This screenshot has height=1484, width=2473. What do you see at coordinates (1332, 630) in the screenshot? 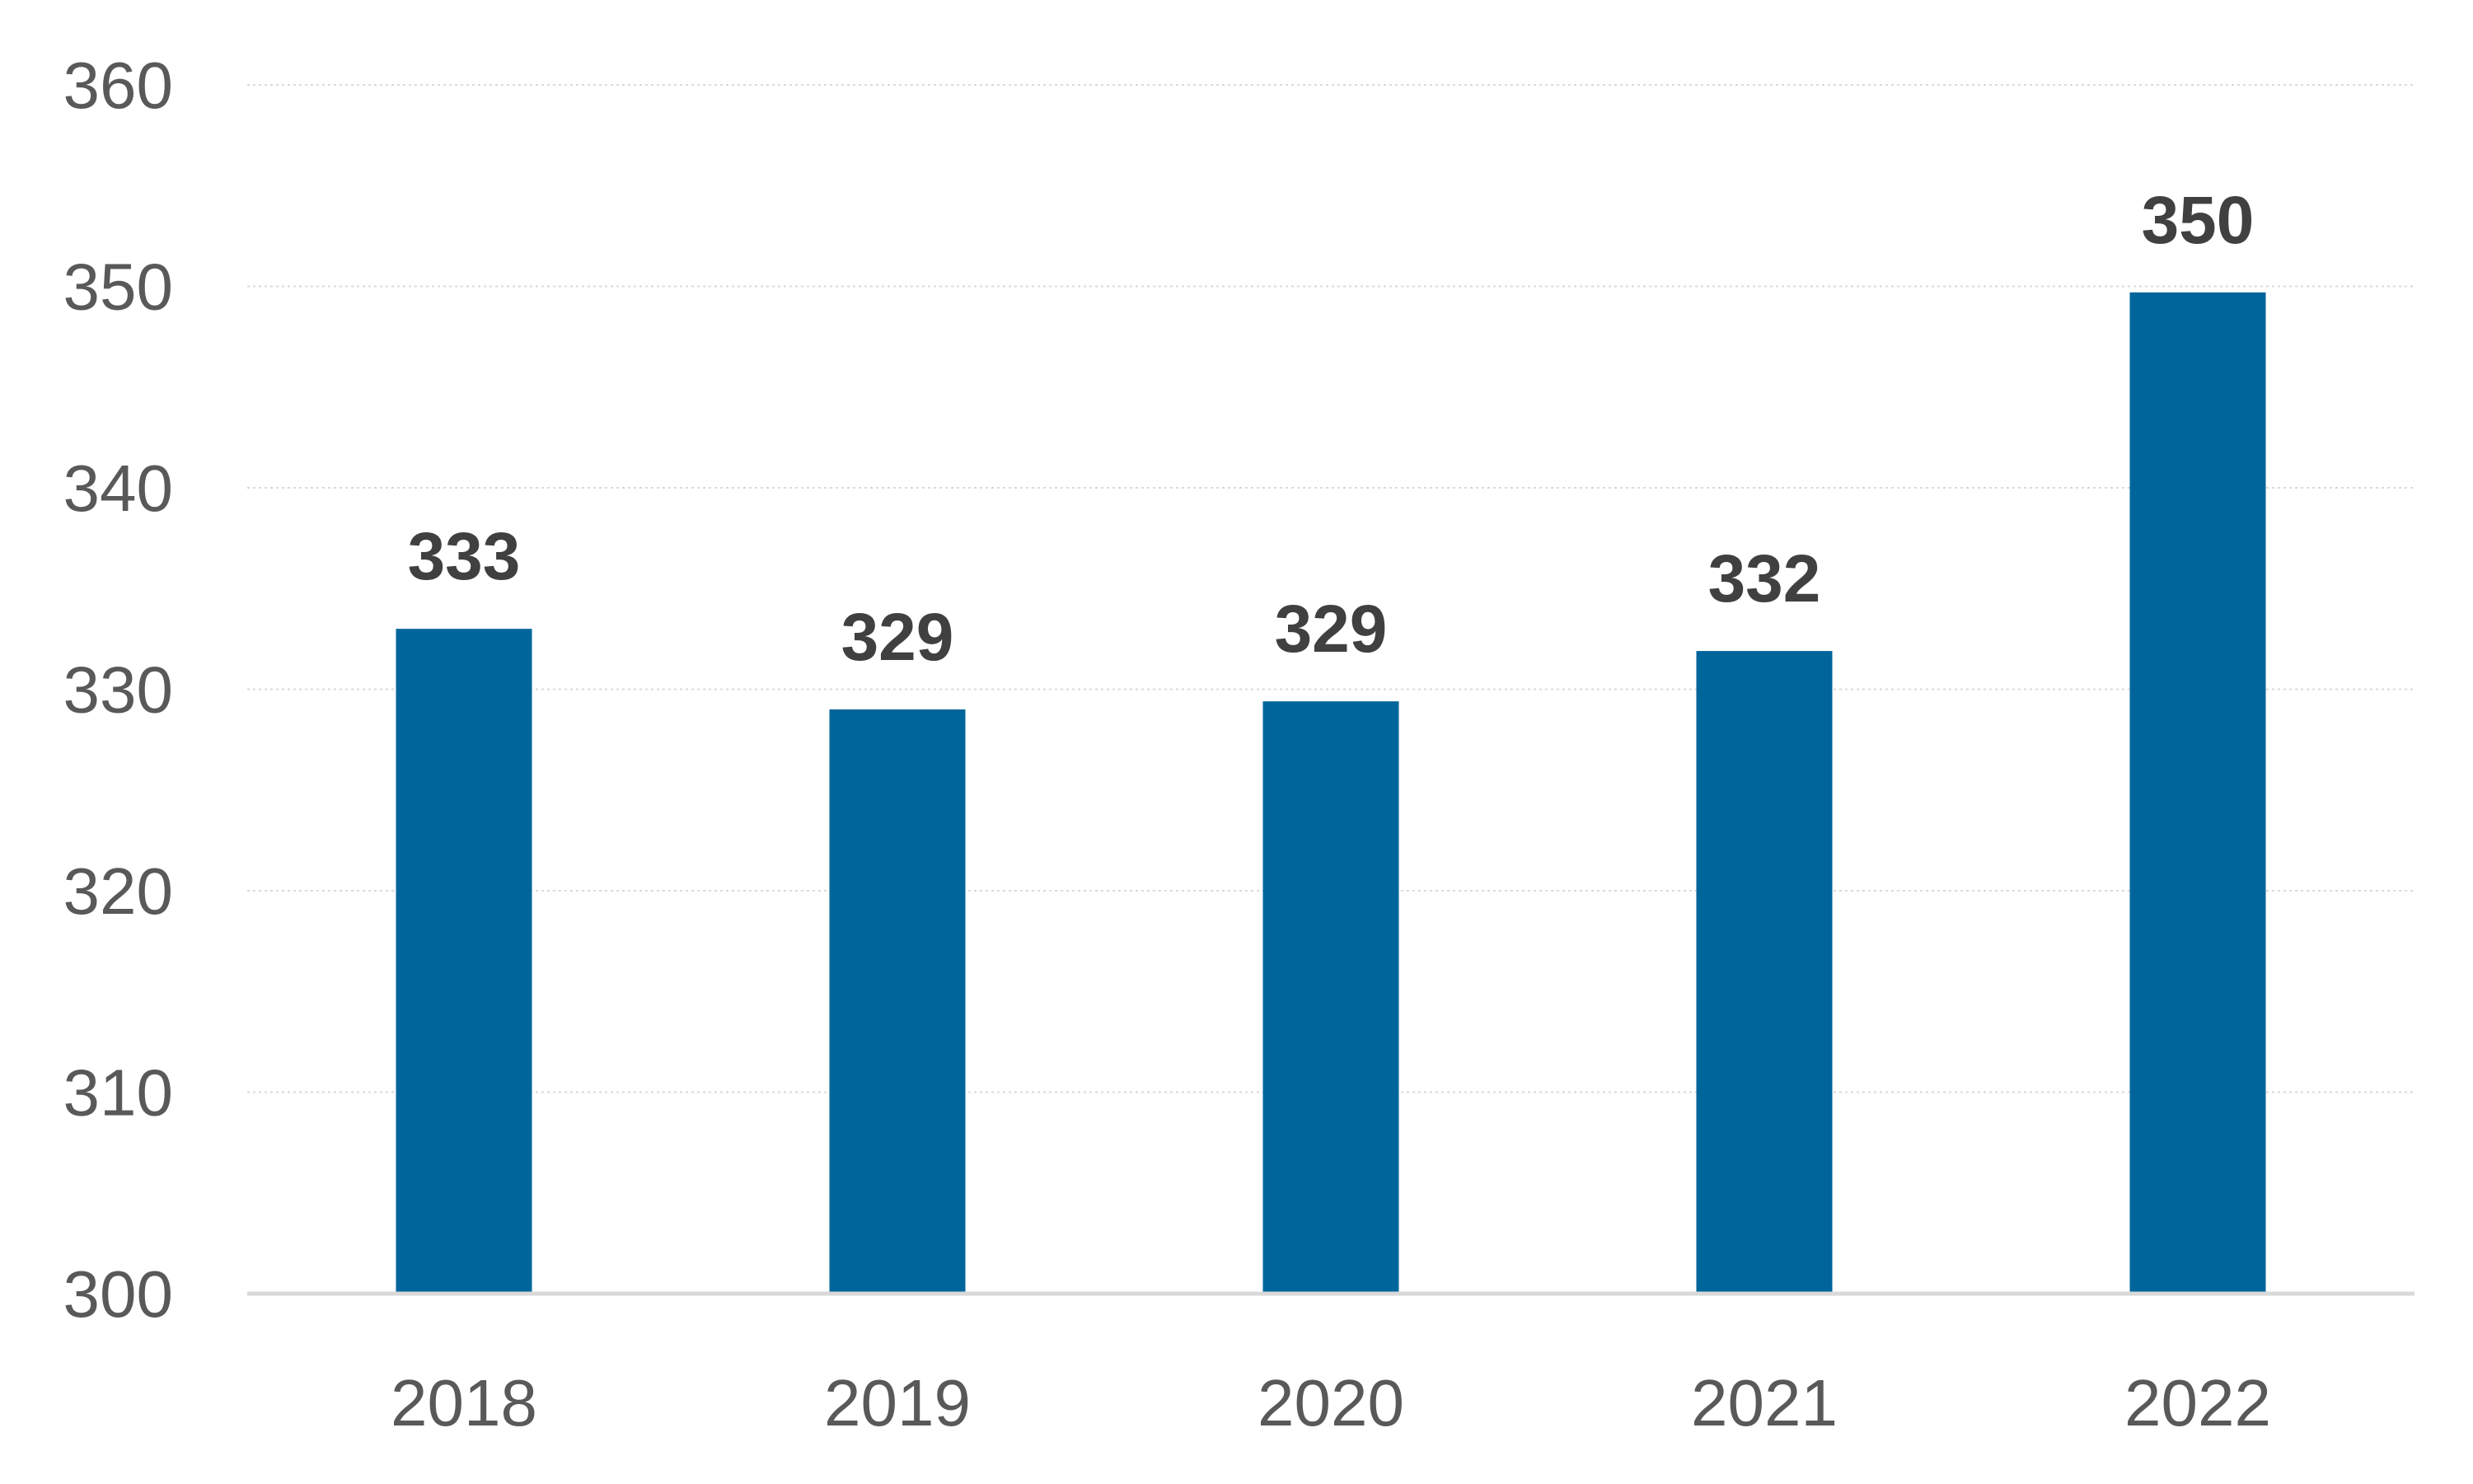
I see `data-label-2020: 329` at bounding box center [1332, 630].